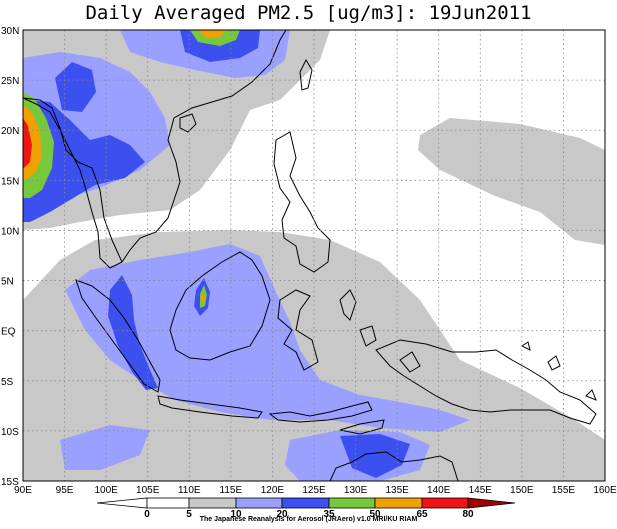 This screenshot has width=617, height=529. I want to click on colorbar-tick-label: 10, so click(236, 514).